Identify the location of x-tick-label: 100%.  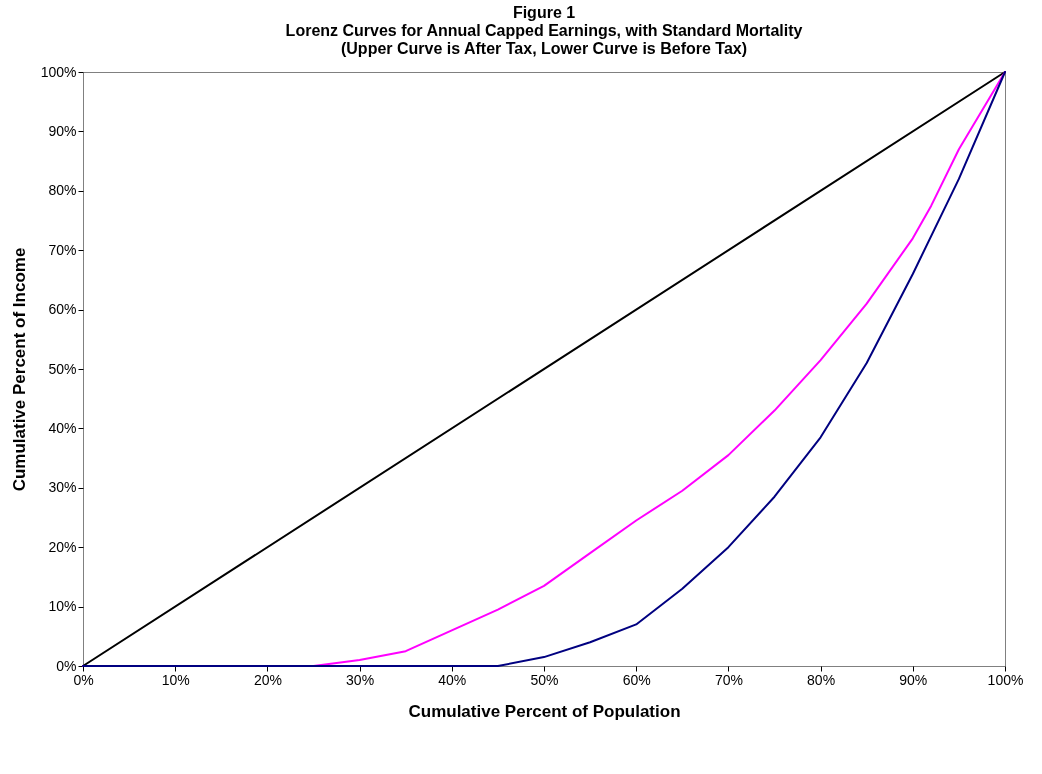
(1005, 679).